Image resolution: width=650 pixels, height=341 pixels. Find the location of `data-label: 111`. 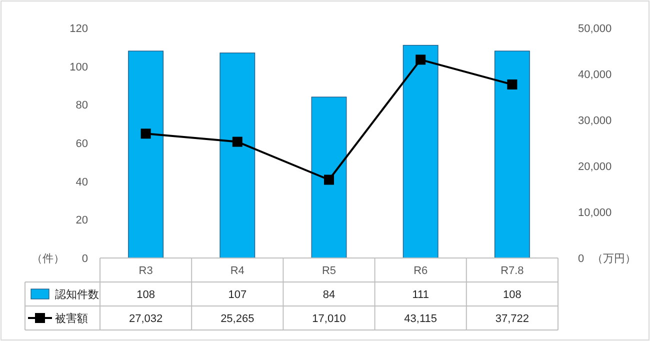

data-label: 111 is located at coordinates (420, 295).